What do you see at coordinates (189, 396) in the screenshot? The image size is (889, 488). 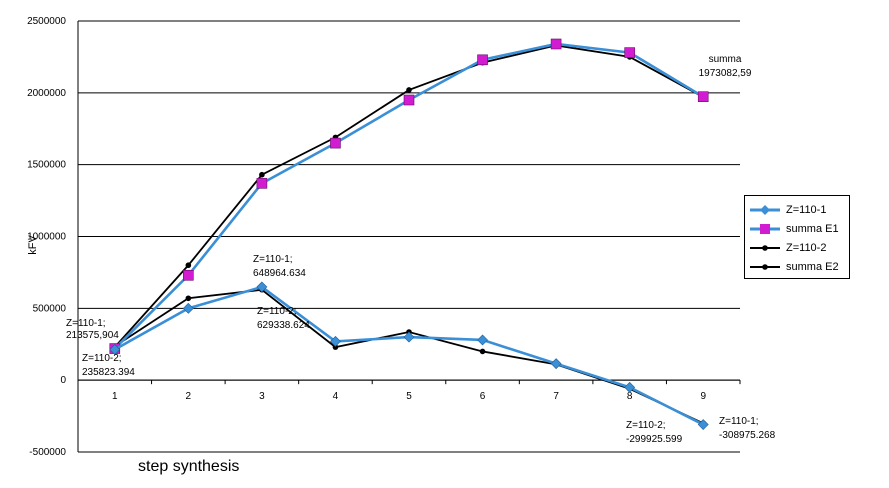 I see `x-tick-label: 2` at bounding box center [189, 396].